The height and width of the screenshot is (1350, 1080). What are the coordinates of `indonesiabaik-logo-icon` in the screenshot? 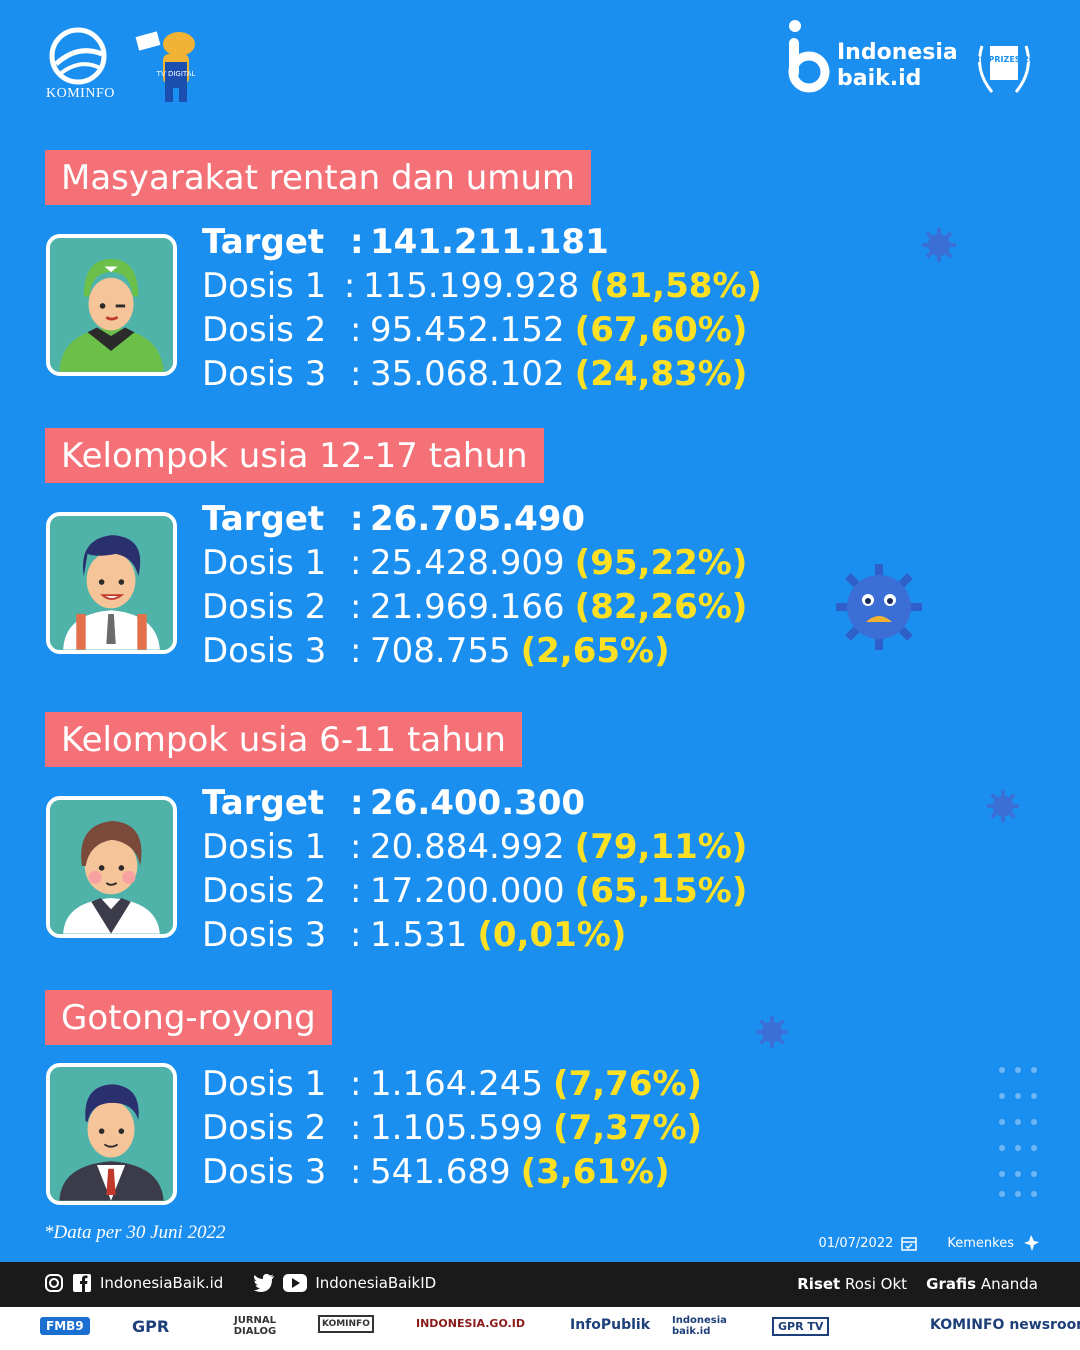 It's located at (809, 56).